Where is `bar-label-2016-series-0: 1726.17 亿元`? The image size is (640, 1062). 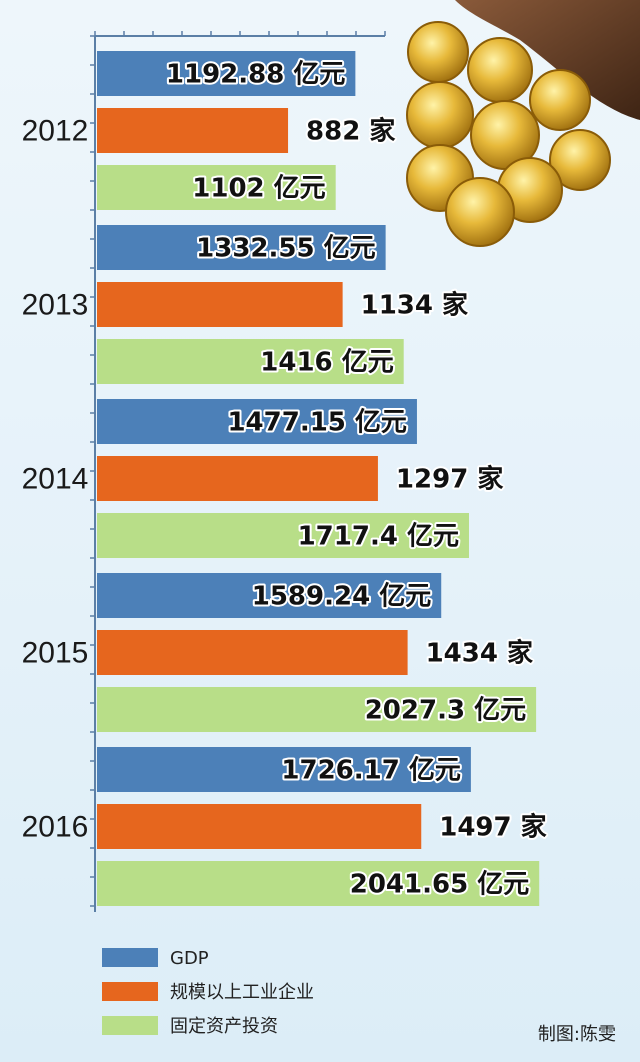
bar-label-2016-series-0: 1726.17 亿元 is located at coordinates (370, 771).